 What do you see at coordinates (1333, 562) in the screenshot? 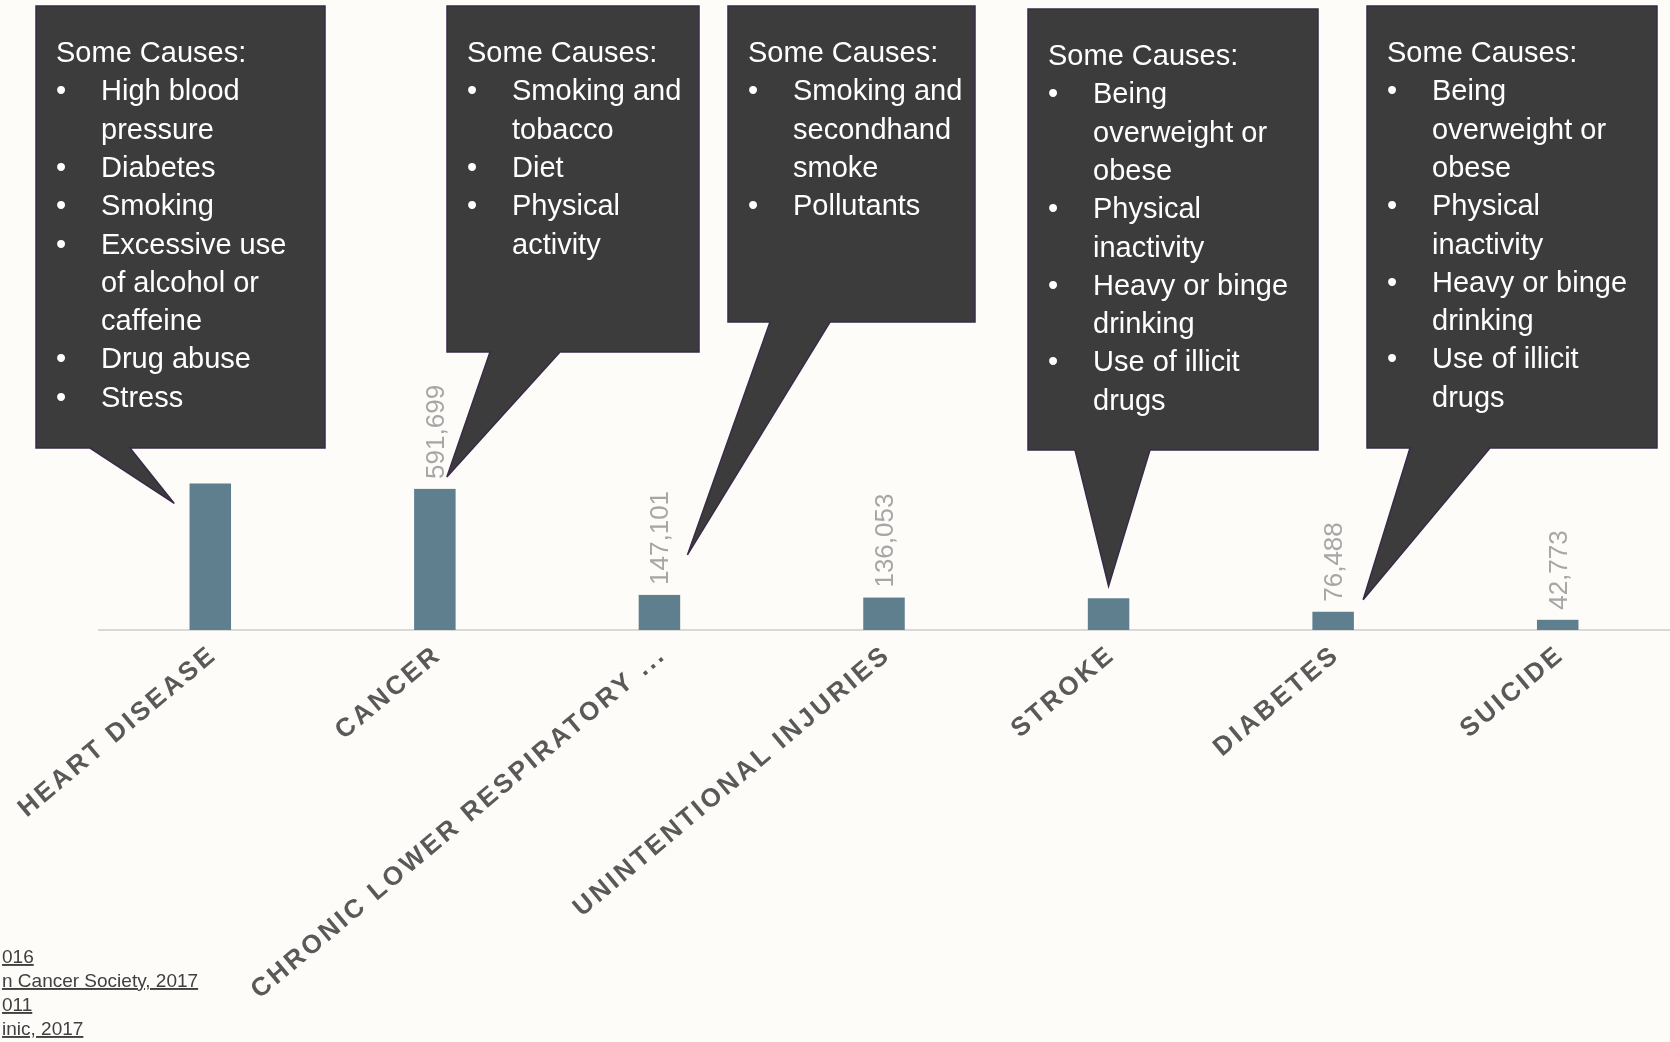
I see `data-label: 76,488` at bounding box center [1333, 562].